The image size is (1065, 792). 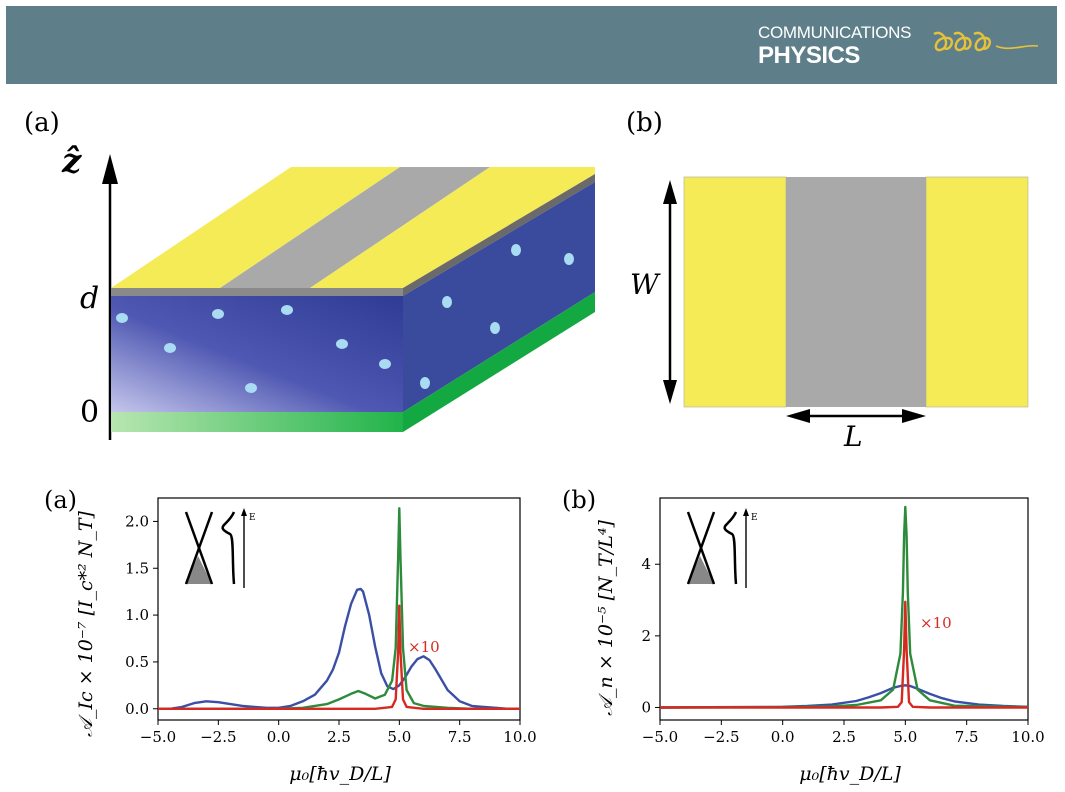 What do you see at coordinates (110, 169) in the screenshot?
I see `z-axis-arrowhead` at bounding box center [110, 169].